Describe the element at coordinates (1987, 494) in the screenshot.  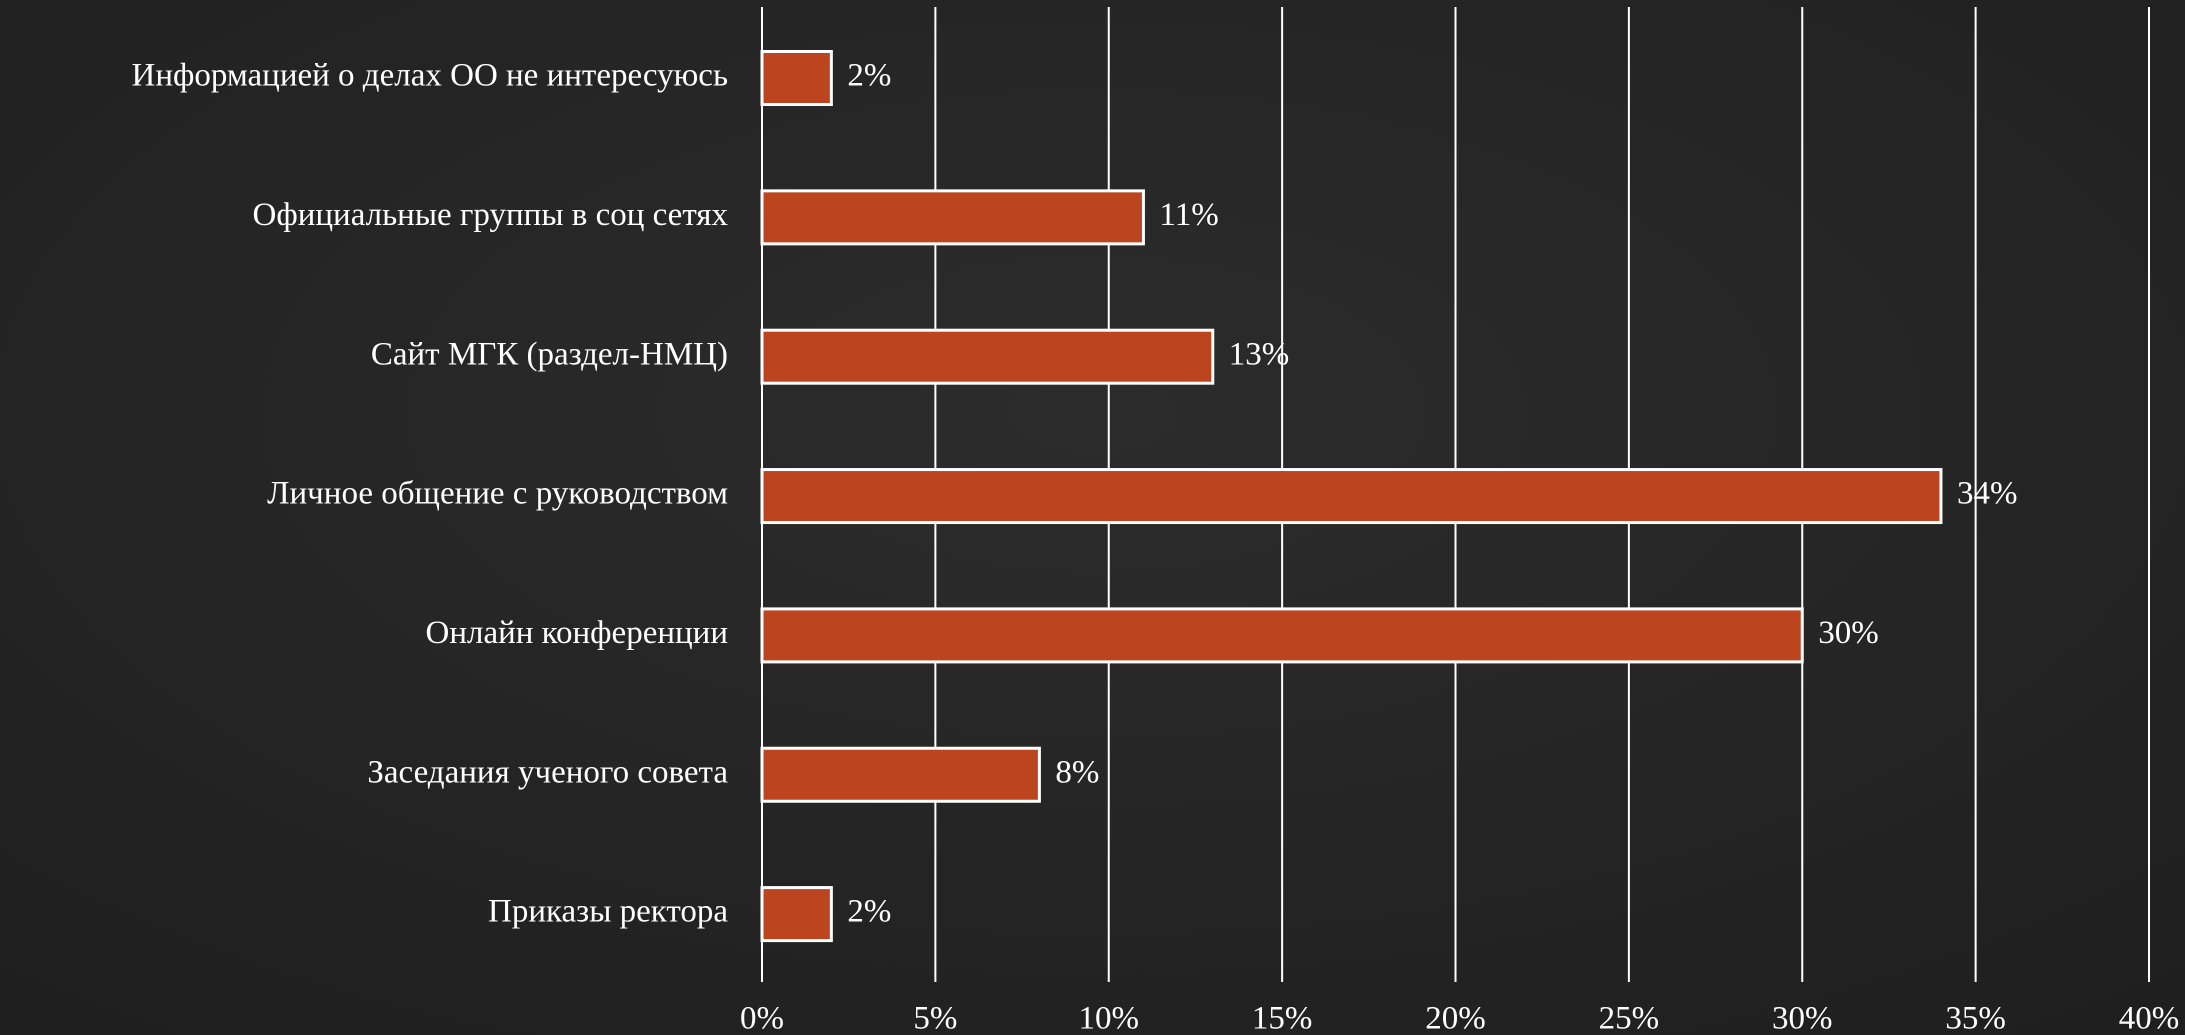
I see `data-label: 34%` at that location.